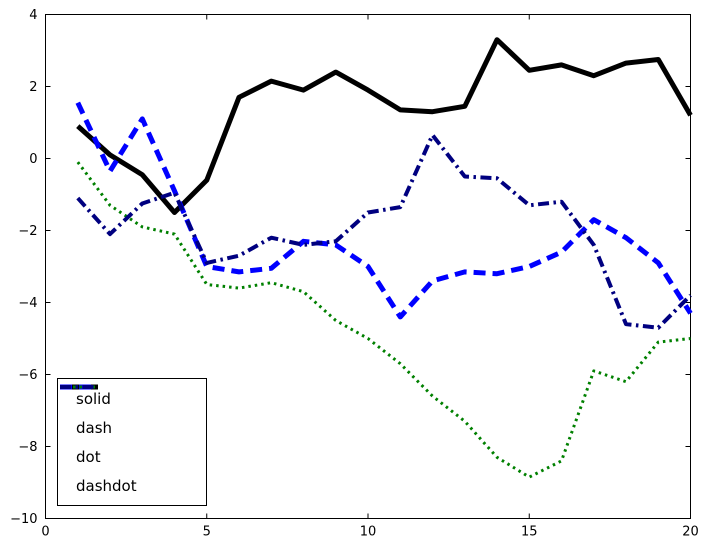 This screenshot has width=712, height=544. I want to click on legend: solid dash dot dashdot, so click(132, 442).